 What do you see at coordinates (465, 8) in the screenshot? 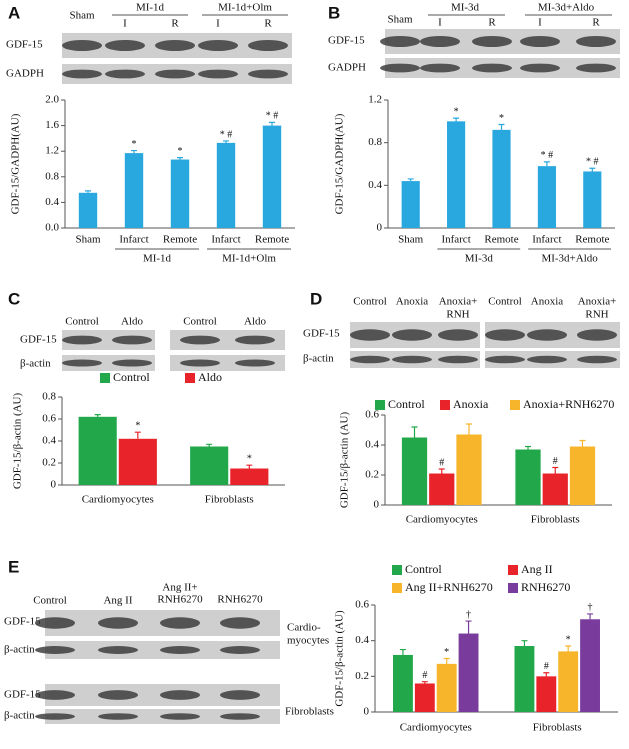
I see `blot-group-label: MI-3d` at bounding box center [465, 8].